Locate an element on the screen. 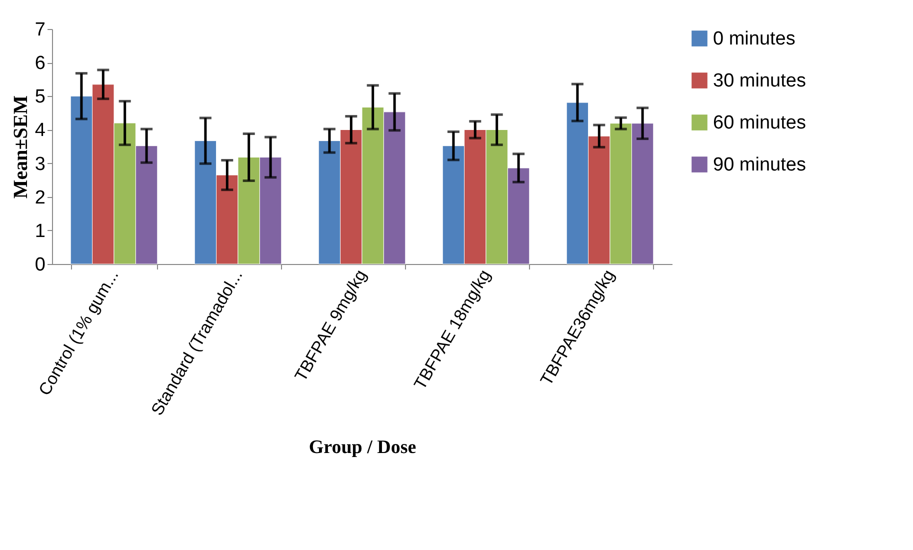 The height and width of the screenshot is (550, 913). y-tick-label: 5 is located at coordinates (40, 97).